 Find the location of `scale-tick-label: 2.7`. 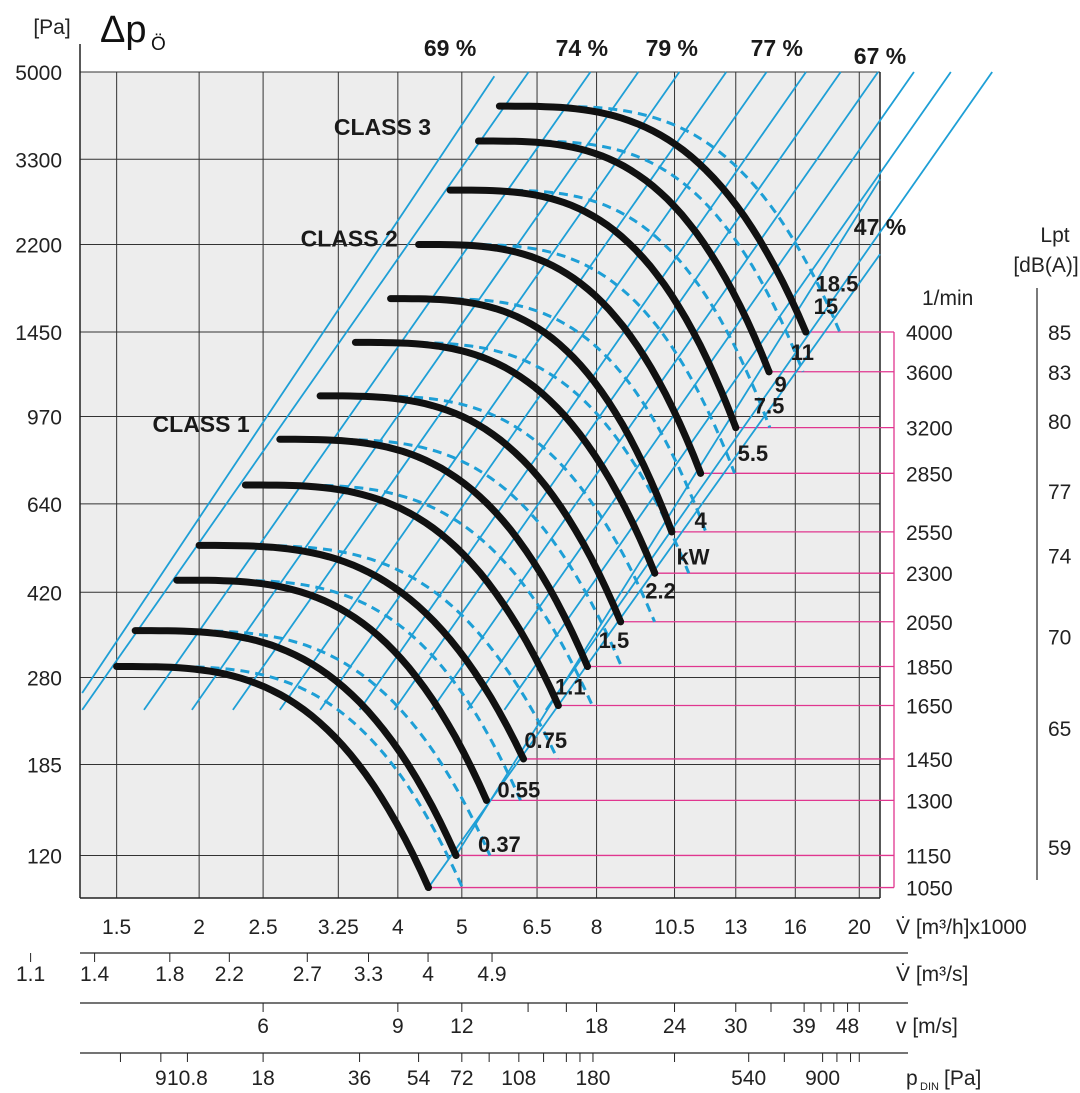

scale-tick-label: 2.7 is located at coordinates (307, 974).